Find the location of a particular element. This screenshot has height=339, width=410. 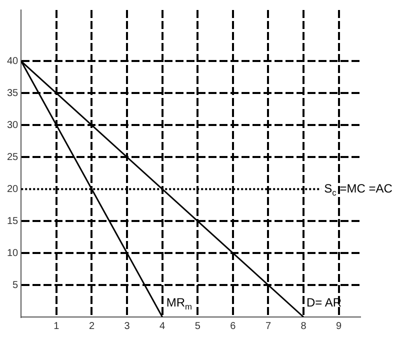

y-tick-label: 20 is located at coordinates (13, 189).